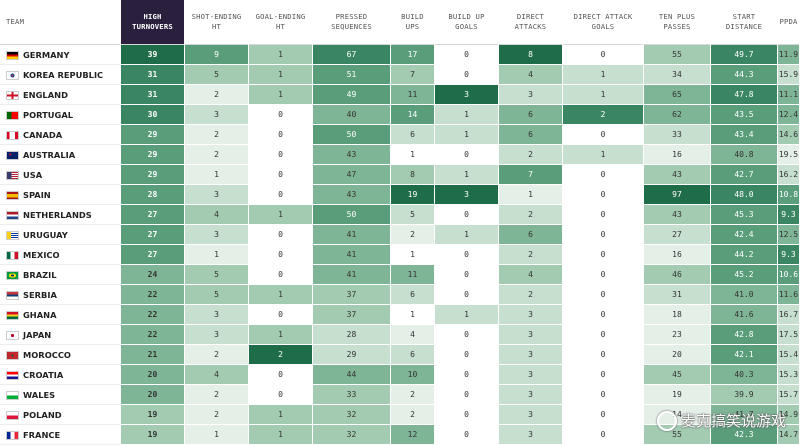  What do you see at coordinates (60, 255) in the screenshot?
I see `team-cell: MEXICO` at bounding box center [60, 255].